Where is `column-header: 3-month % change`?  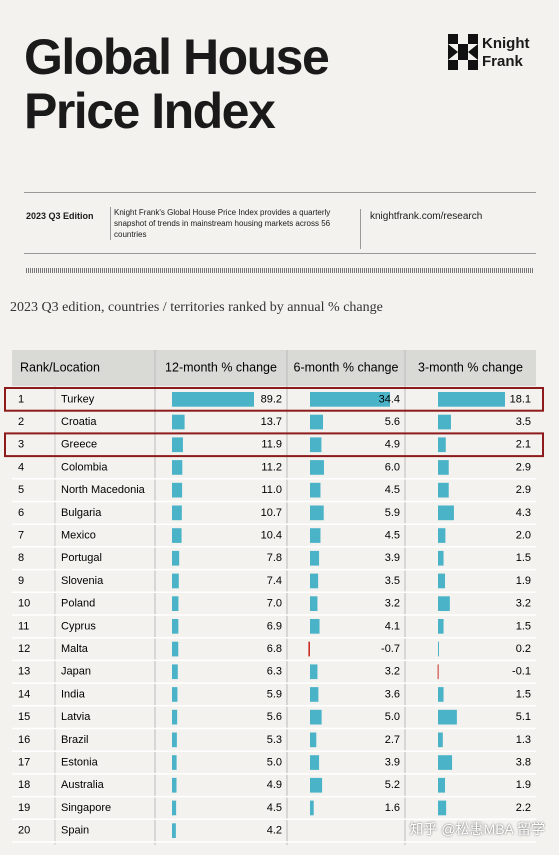
column-header: 3-month % change is located at coordinates (470, 367).